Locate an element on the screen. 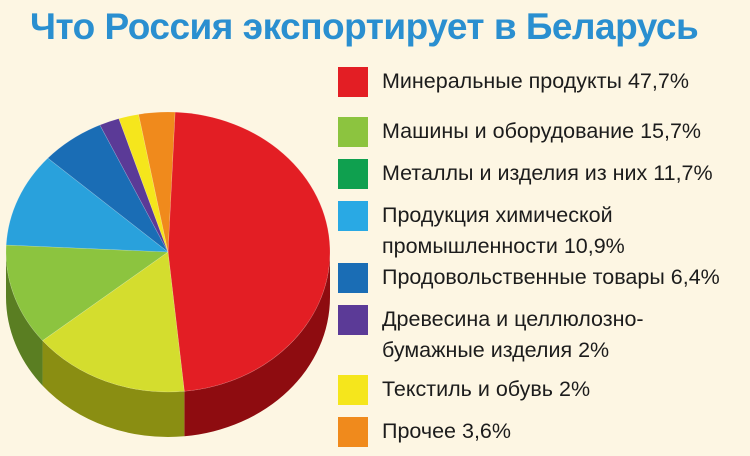  legend-label-line: Продовольственные товары 6,4% is located at coordinates (551, 277).